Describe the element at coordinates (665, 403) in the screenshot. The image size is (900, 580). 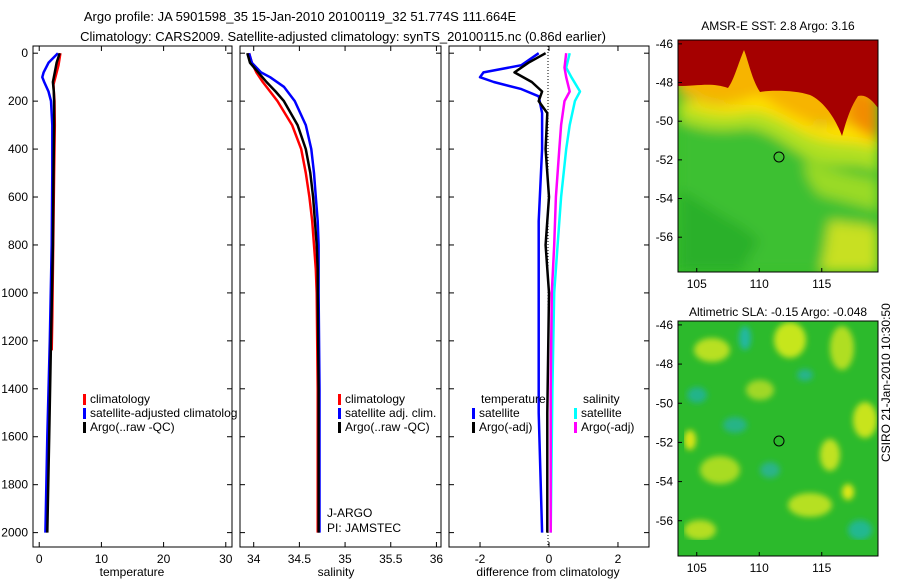
I see `sla-map-ytick-label: -50` at that location.